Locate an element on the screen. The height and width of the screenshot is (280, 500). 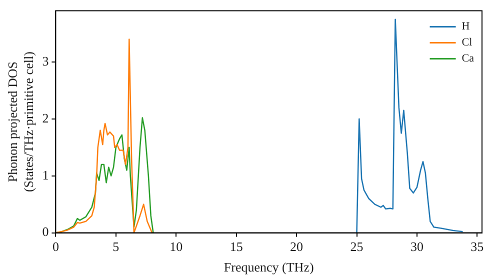
y-axis-title: Phonon projected DOS (States/THz·primitive cell) is located at coordinates (20, 122).